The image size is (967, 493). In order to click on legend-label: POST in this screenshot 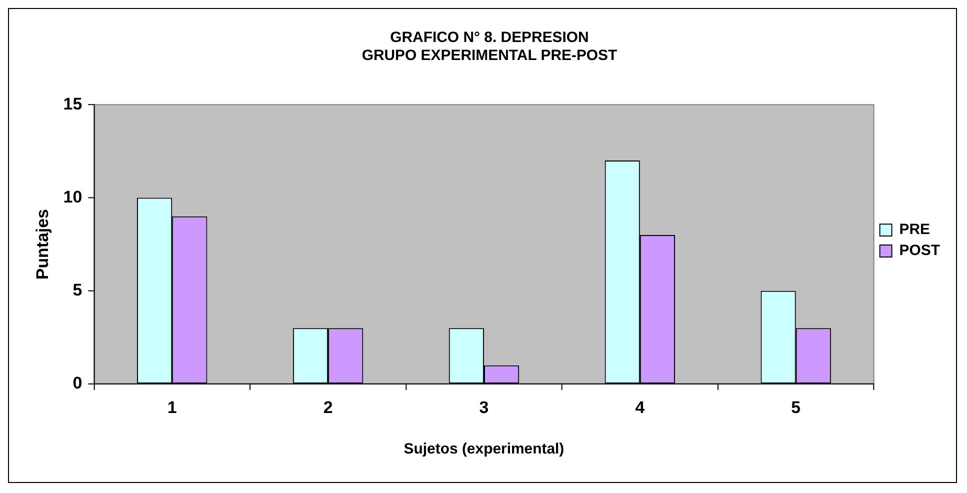, I will do `click(919, 251)`.